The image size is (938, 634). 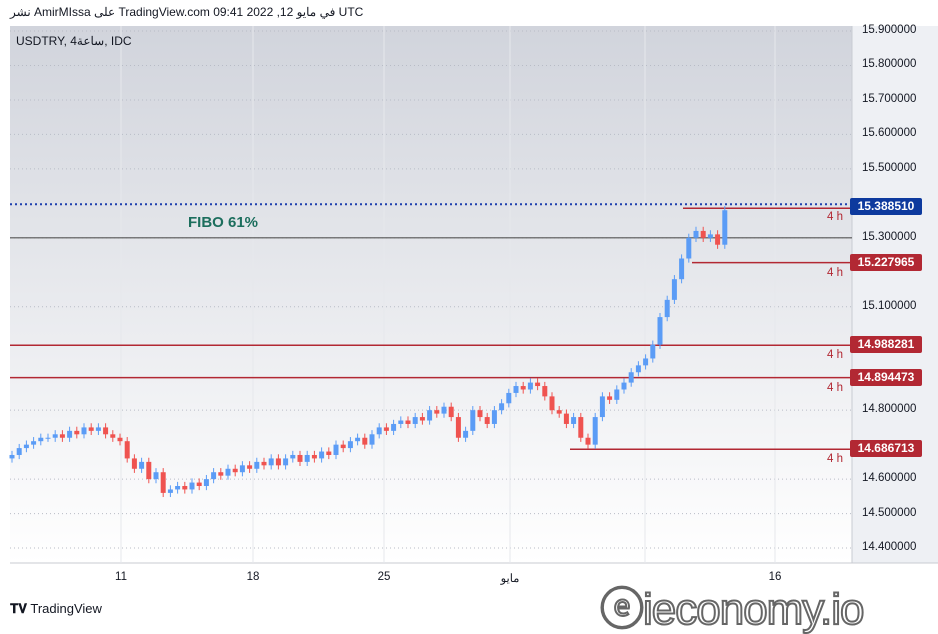 What do you see at coordinates (889, 236) in the screenshot?
I see `price-tick: 15.300000` at bounding box center [889, 236].